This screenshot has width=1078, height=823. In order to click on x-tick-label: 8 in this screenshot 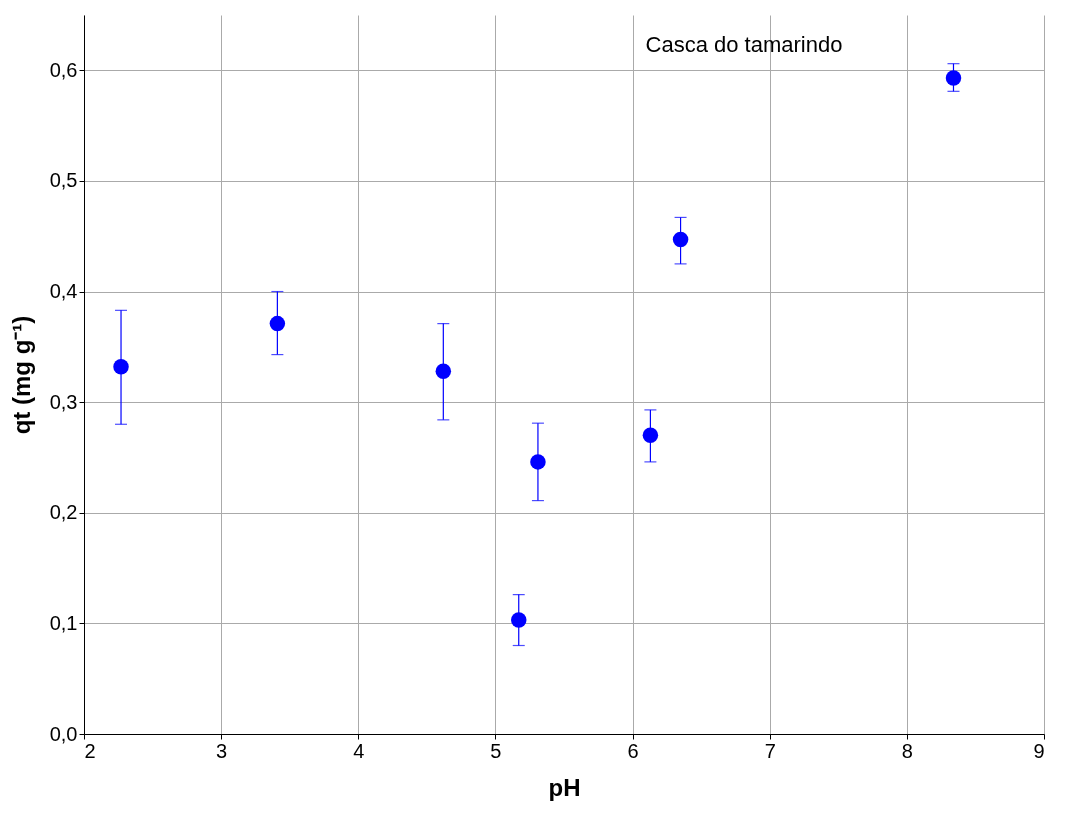, I will do `click(907, 750)`.